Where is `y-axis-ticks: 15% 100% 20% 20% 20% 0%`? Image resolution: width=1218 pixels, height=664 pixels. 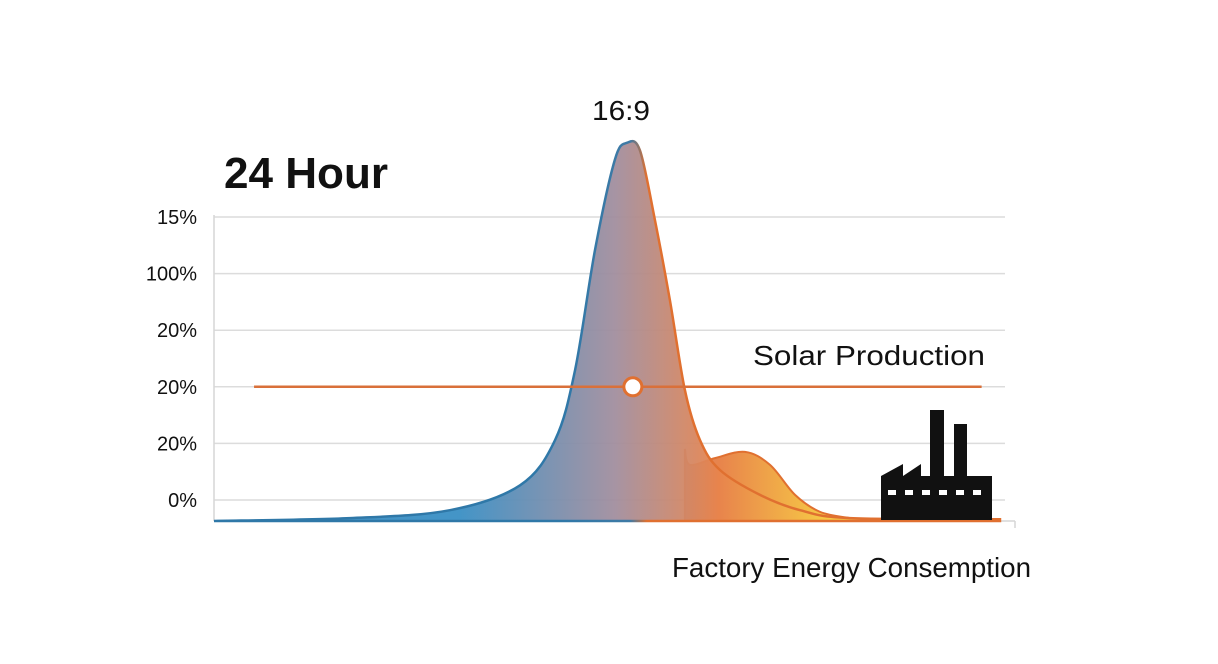 y-axis-ticks: 15% 100% 20% 20% 20% 0% is located at coordinates (171, 359).